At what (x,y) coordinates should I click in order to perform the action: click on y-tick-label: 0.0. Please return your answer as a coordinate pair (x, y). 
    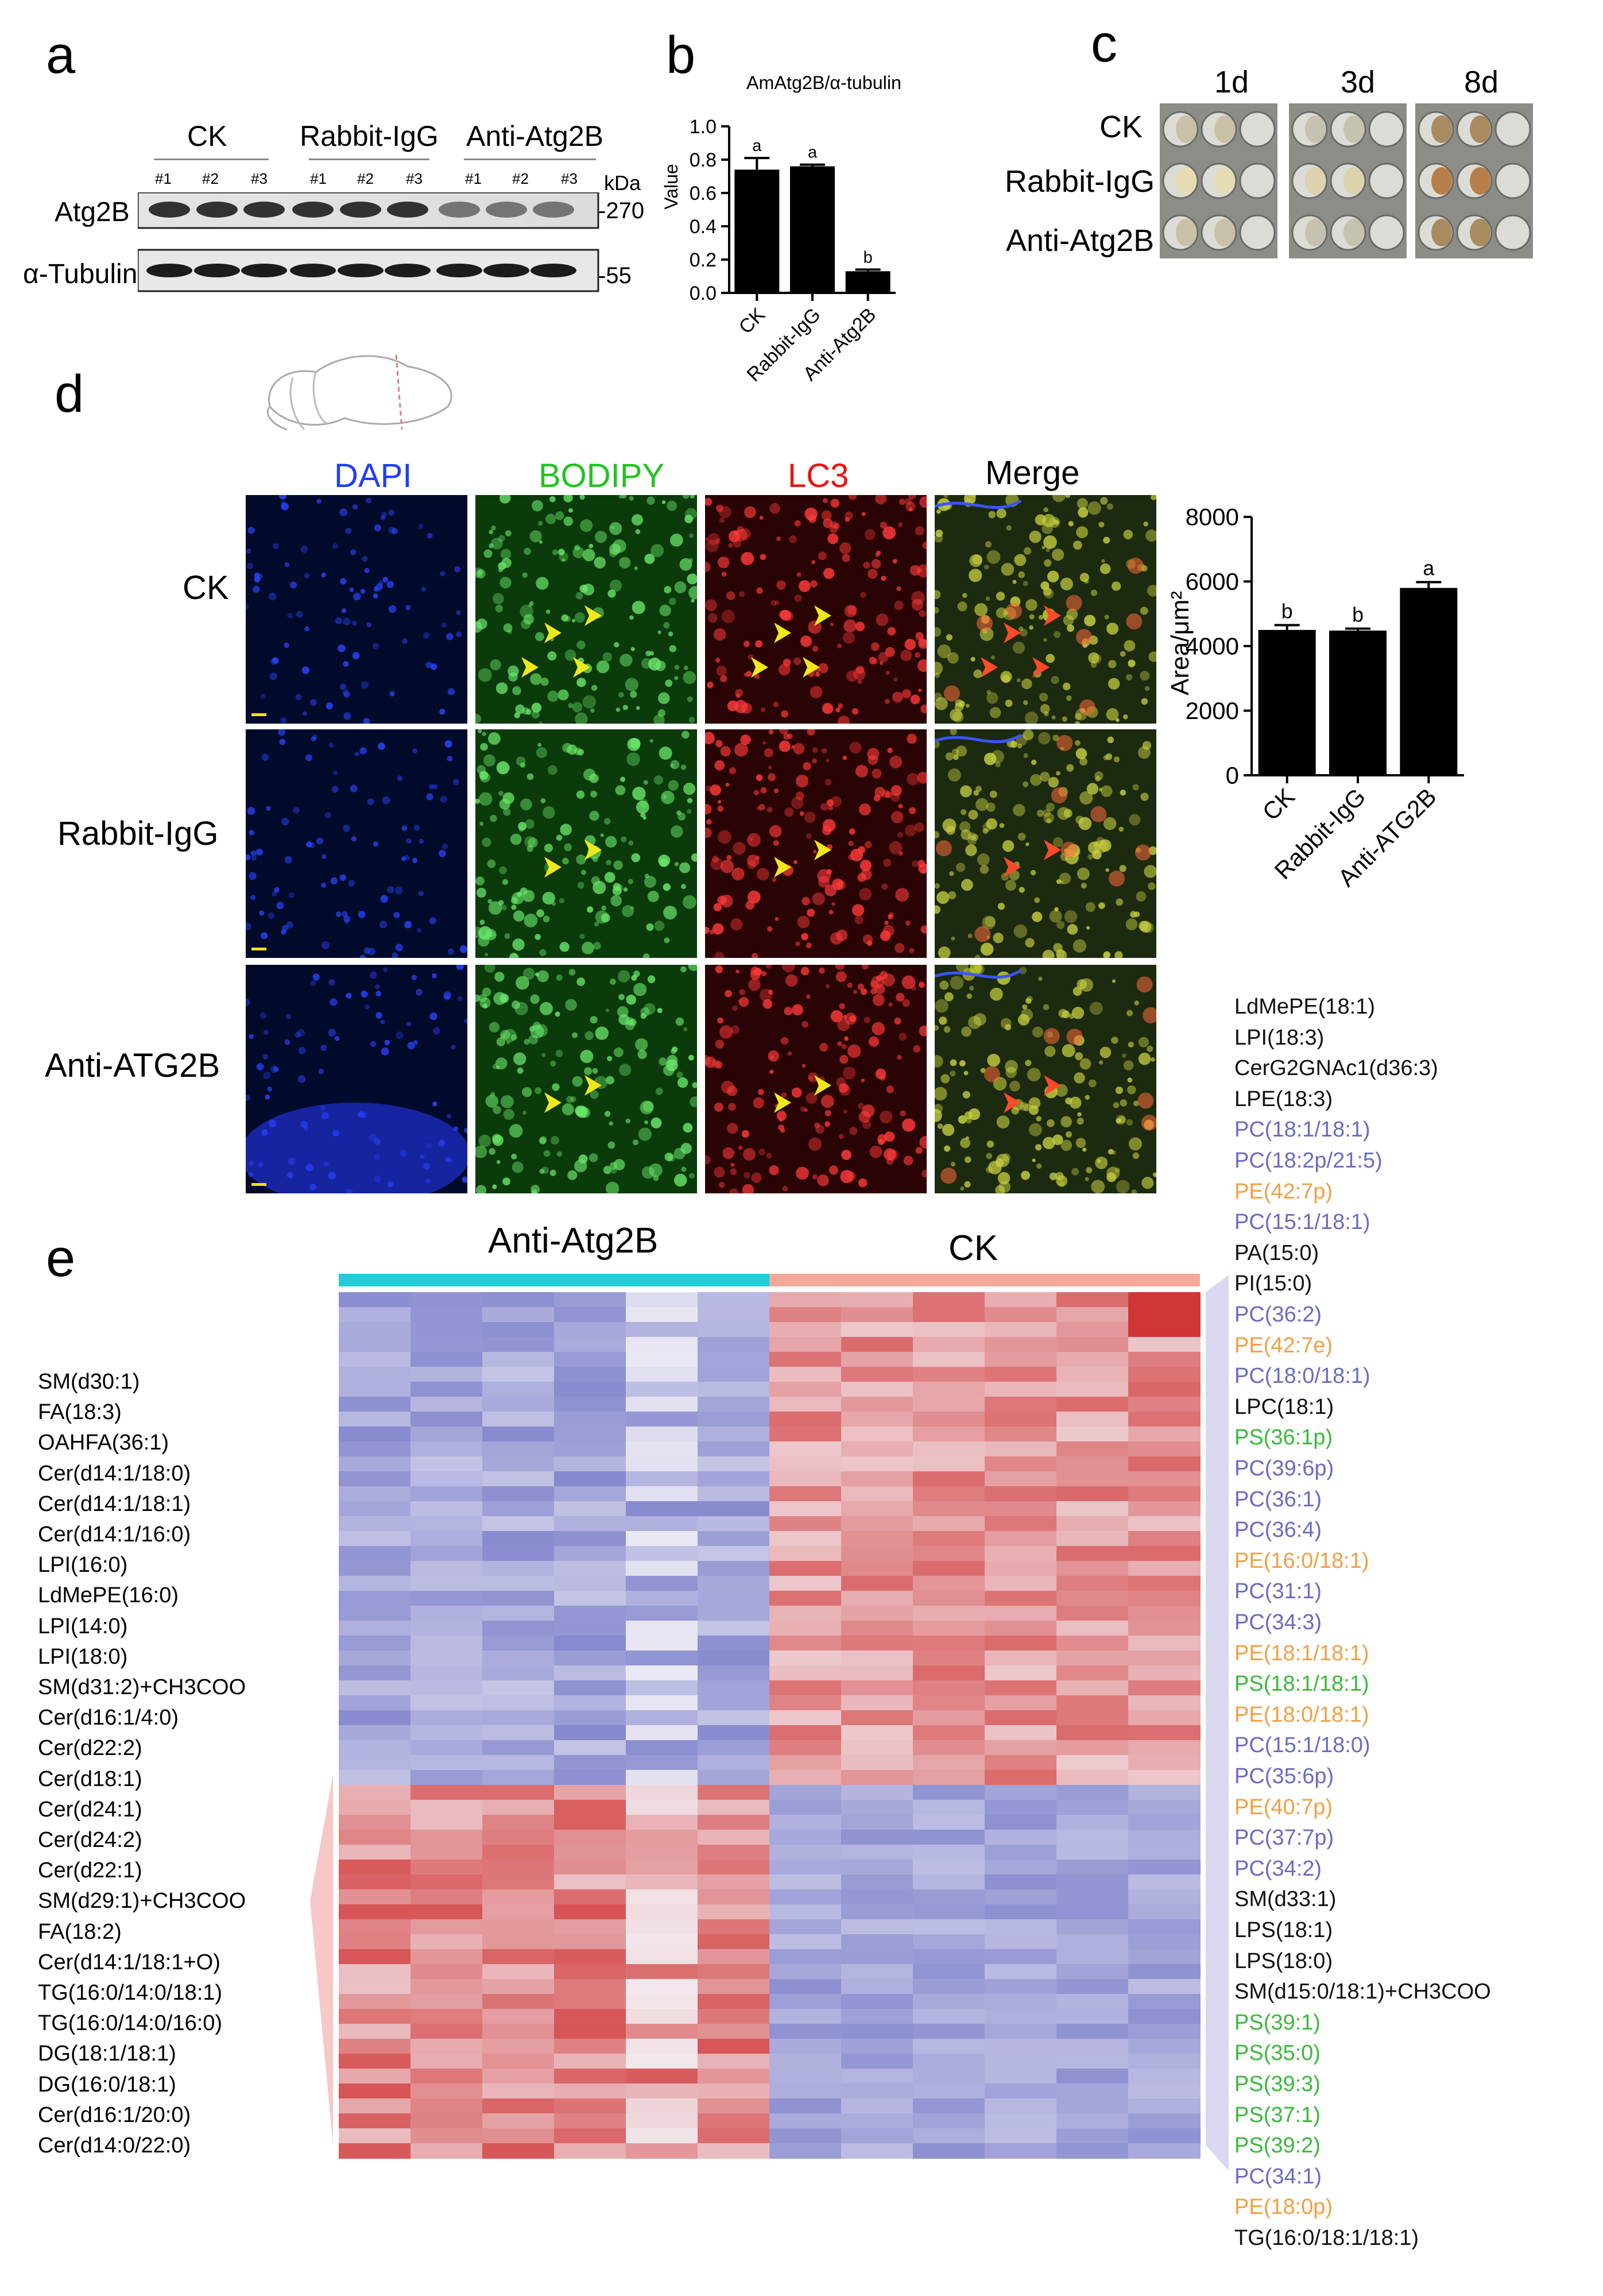
    Looking at the image, I should click on (703, 293).